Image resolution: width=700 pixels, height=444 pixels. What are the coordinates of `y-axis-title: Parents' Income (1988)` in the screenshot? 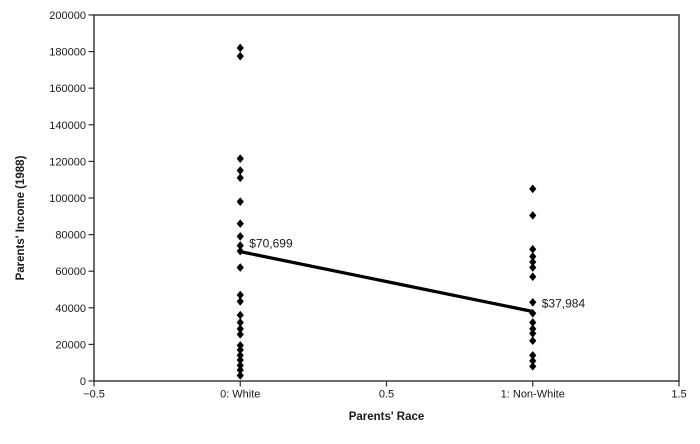 It's located at (21, 217).